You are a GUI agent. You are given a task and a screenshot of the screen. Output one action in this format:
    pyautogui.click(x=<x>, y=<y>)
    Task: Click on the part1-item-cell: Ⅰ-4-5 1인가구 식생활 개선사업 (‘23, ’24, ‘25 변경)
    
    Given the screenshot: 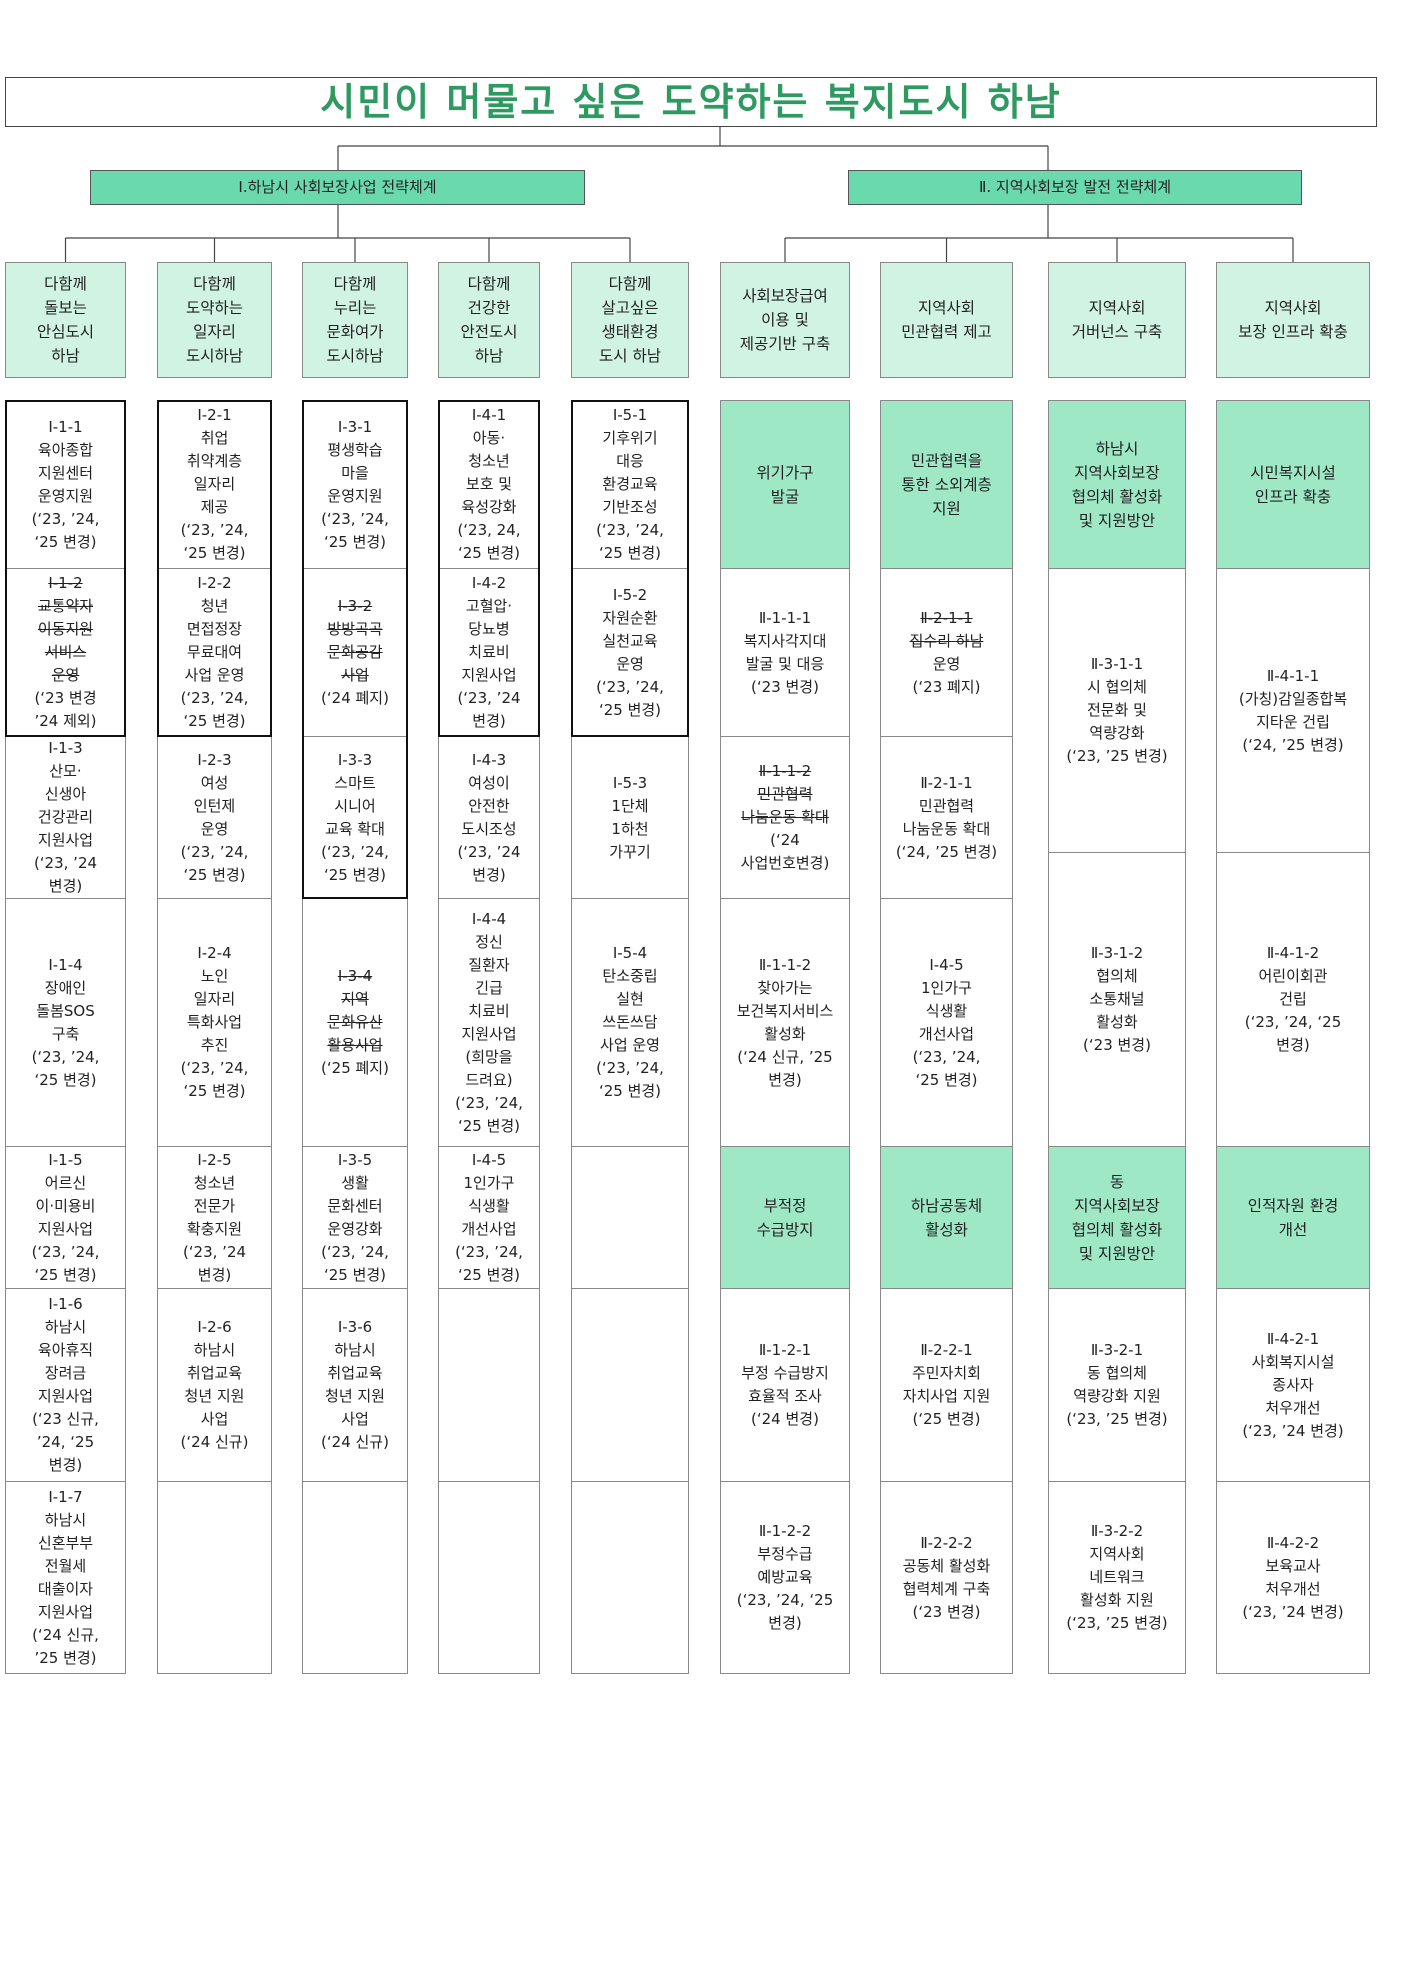 What is the action you would take?
    pyautogui.click(x=489, y=1217)
    